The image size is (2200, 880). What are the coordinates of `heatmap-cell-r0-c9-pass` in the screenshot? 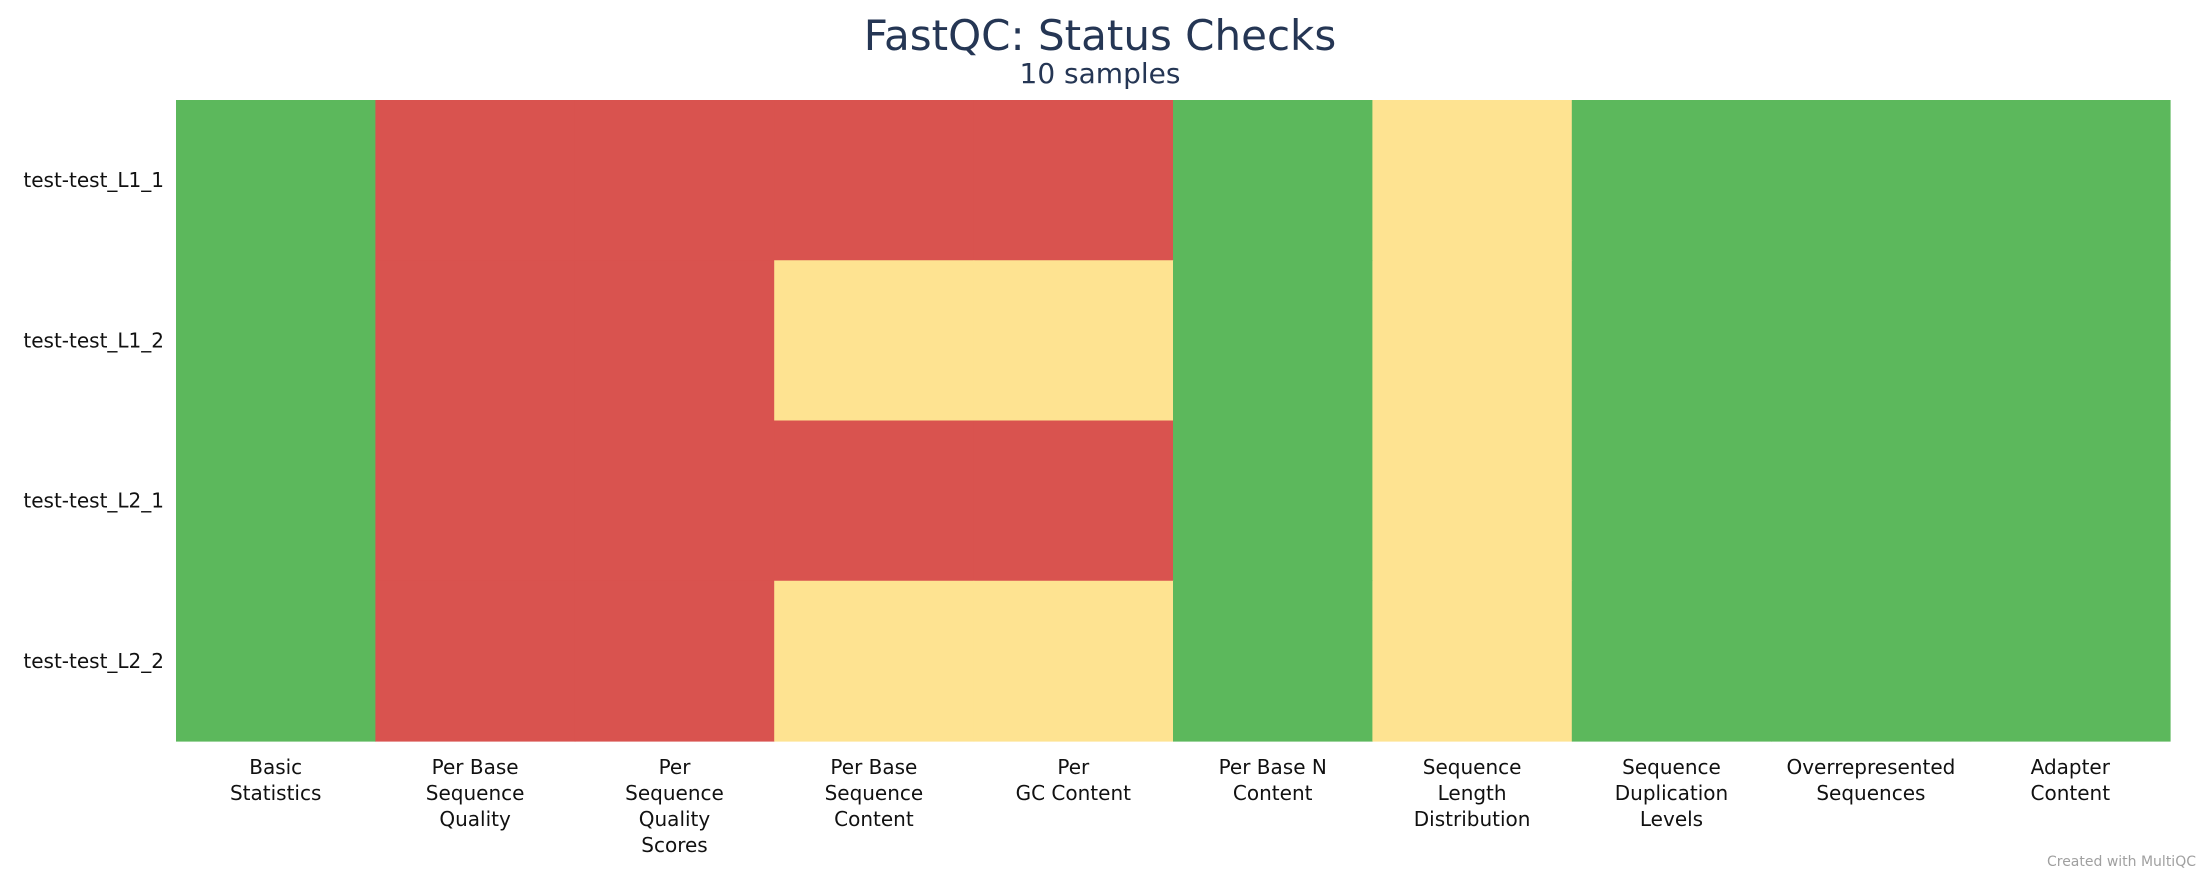 It's located at (2070, 180).